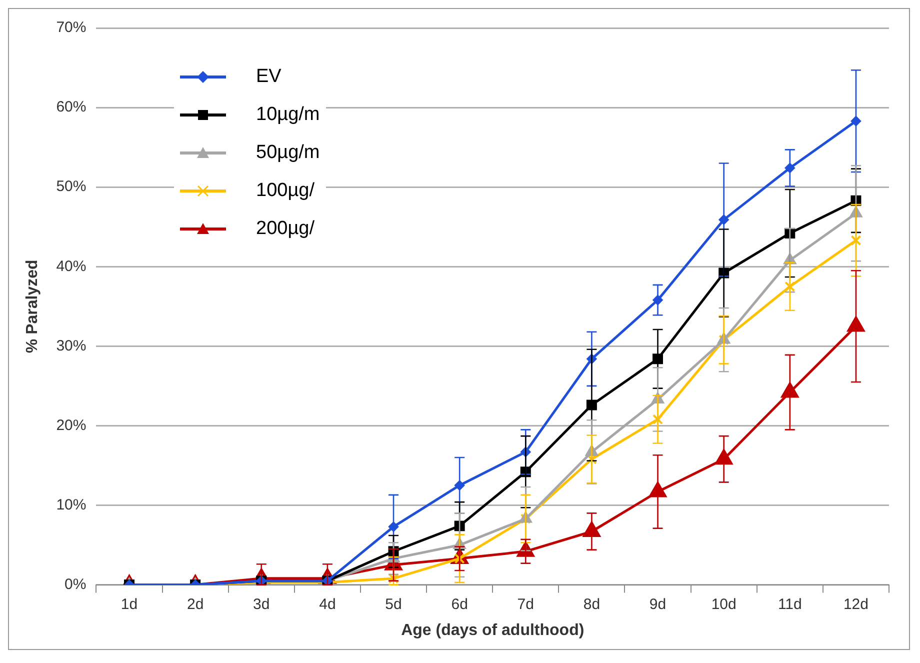 The width and height of the screenshot is (920, 663). What do you see at coordinates (591, 604) in the screenshot?
I see `x-tick-label: 8d` at bounding box center [591, 604].